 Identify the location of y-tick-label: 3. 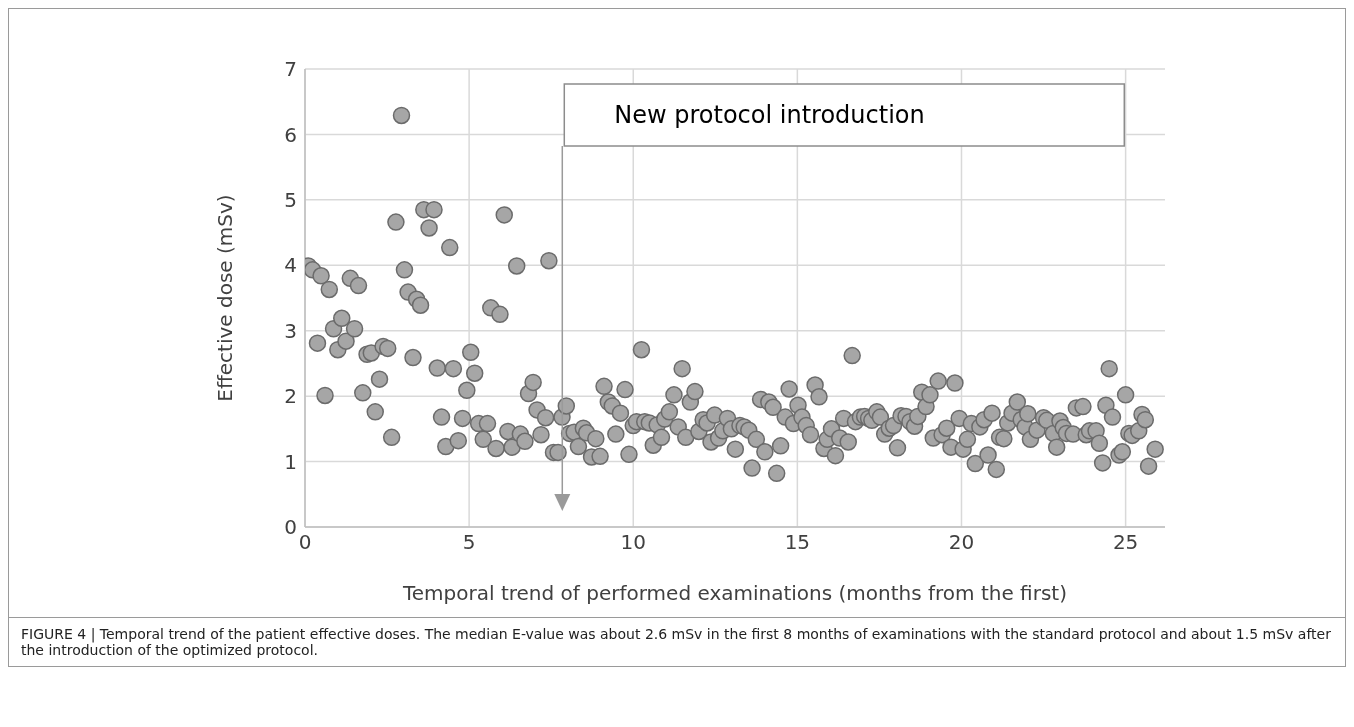
(290, 330).